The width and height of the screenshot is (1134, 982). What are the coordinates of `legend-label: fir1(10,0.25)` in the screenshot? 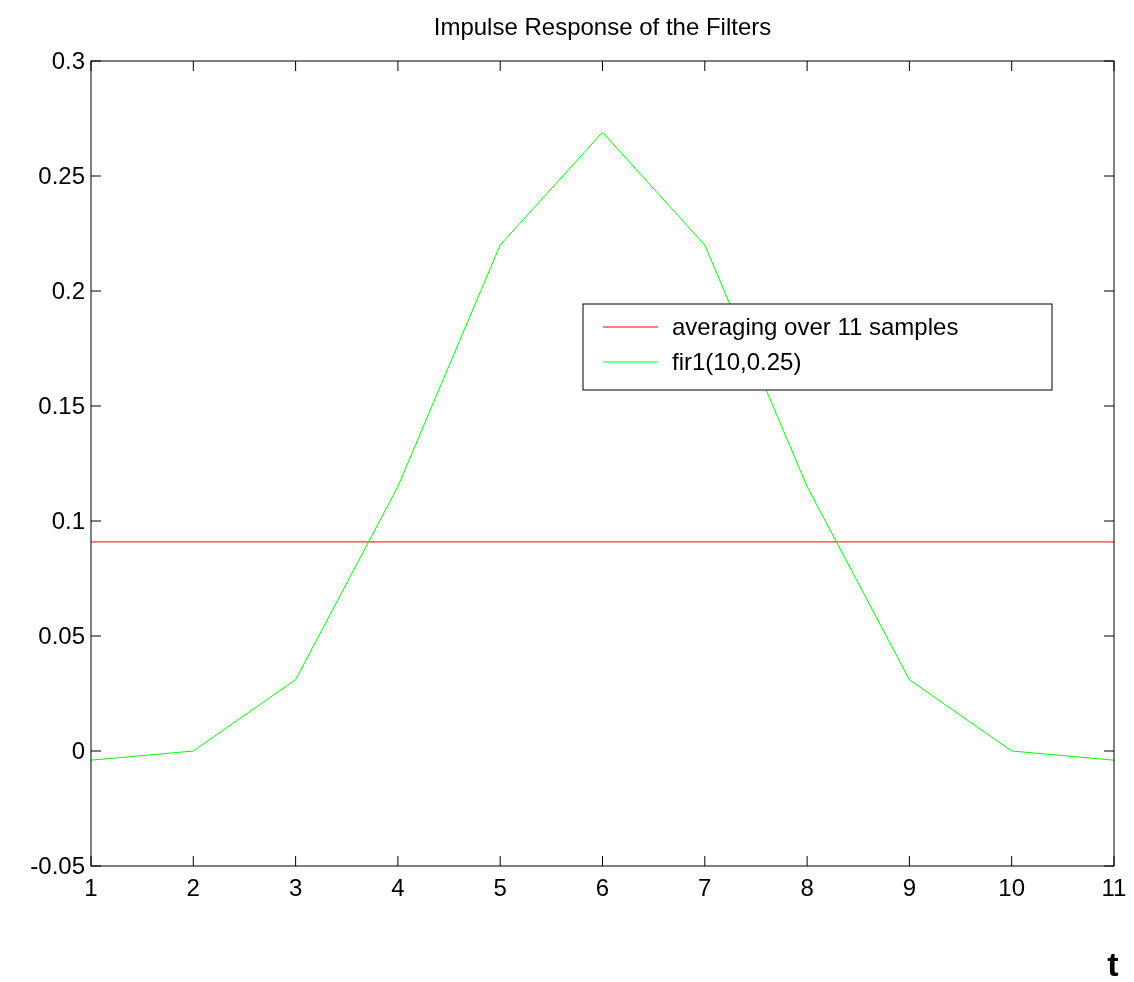 It's located at (737, 361).